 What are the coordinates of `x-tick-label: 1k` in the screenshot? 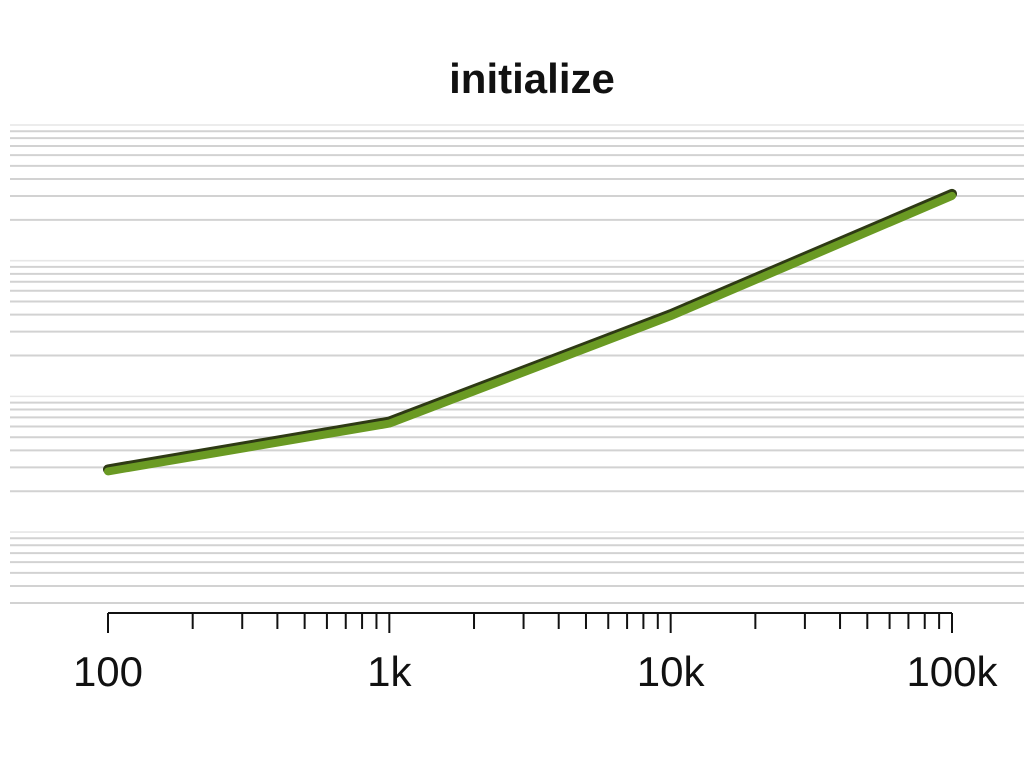 It's located at (389, 671).